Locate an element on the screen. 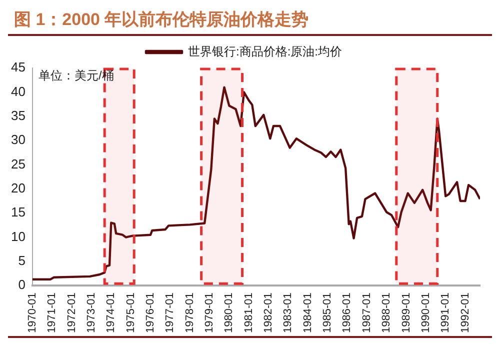 This screenshot has height=347, width=500. x-tick-label: 1979-01 is located at coordinates (210, 313).